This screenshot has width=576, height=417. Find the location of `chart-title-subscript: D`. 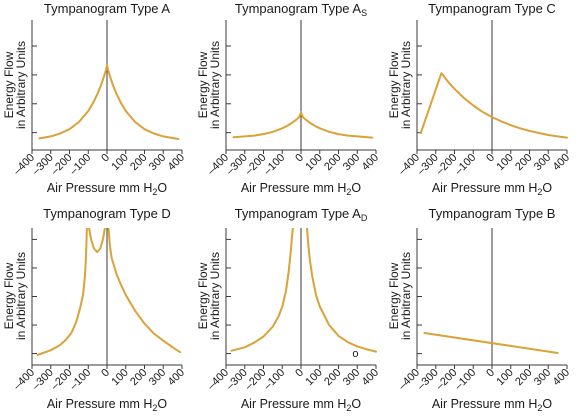

chart-title-subscript: D is located at coordinates (364, 218).